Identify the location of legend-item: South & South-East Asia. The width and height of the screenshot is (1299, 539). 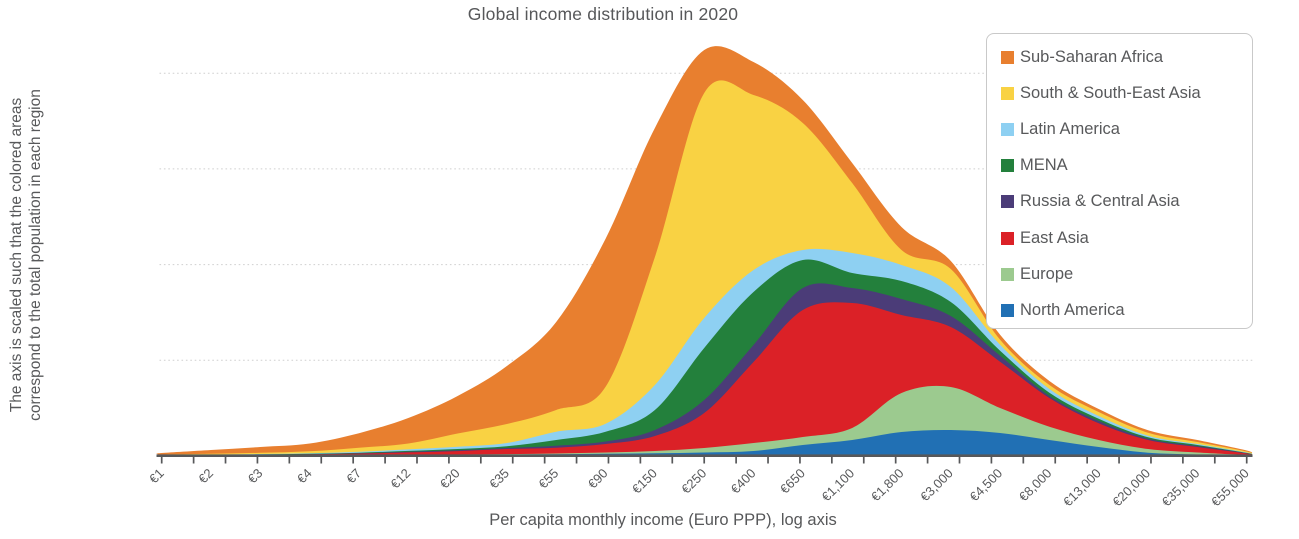
(1126, 93).